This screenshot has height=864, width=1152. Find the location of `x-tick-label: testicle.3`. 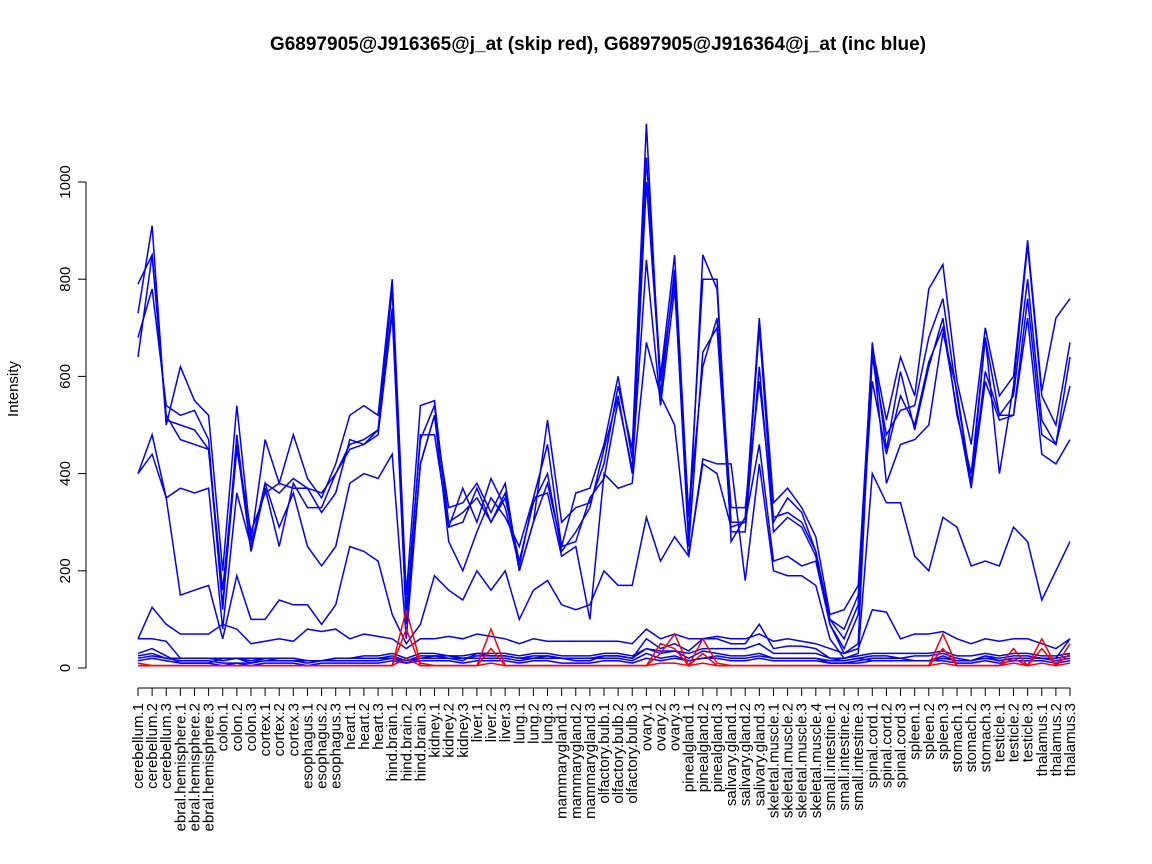

x-tick-label: testicle.3 is located at coordinates (1028, 732).